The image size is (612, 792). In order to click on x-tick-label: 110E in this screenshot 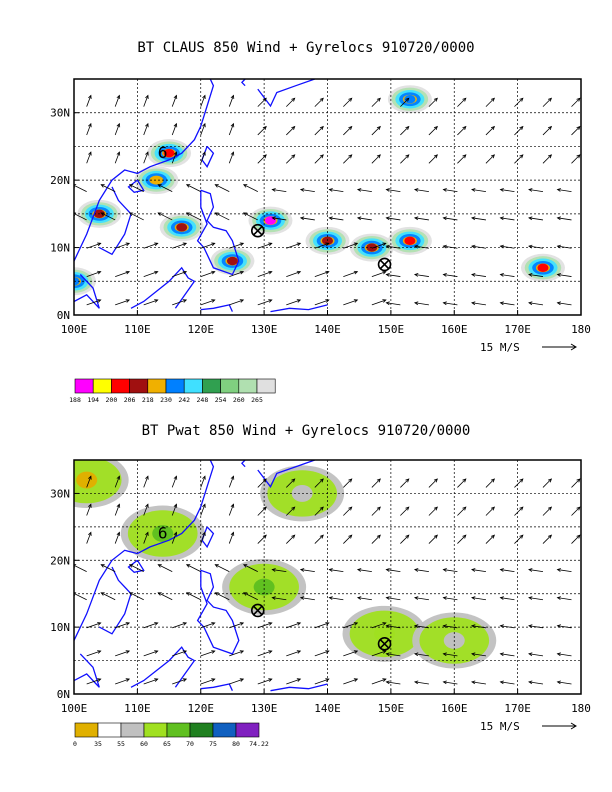, I will do `click(137, 329)`.